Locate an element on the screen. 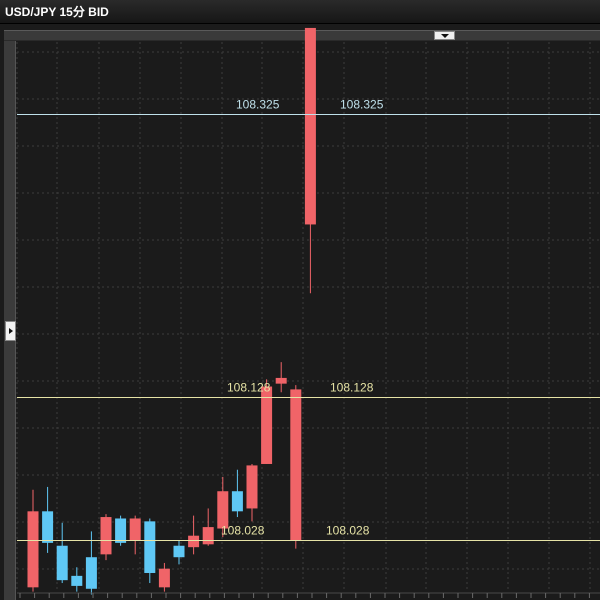 This screenshot has height=600, width=600. price-line-label-right: 108.028 is located at coordinates (348, 531).